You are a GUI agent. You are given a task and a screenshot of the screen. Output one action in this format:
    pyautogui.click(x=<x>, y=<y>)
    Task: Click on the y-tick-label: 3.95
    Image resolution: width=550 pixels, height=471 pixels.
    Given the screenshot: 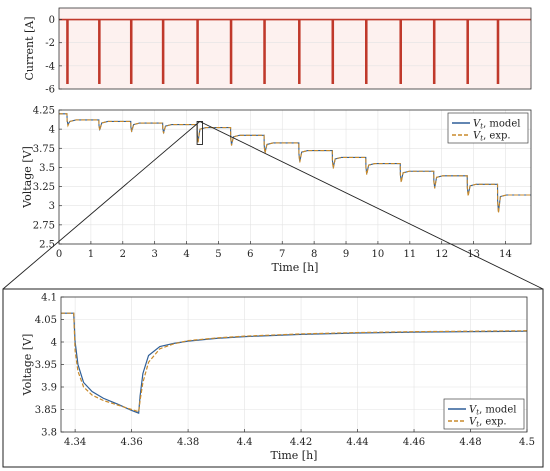 What is the action you would take?
    pyautogui.click(x=46, y=365)
    